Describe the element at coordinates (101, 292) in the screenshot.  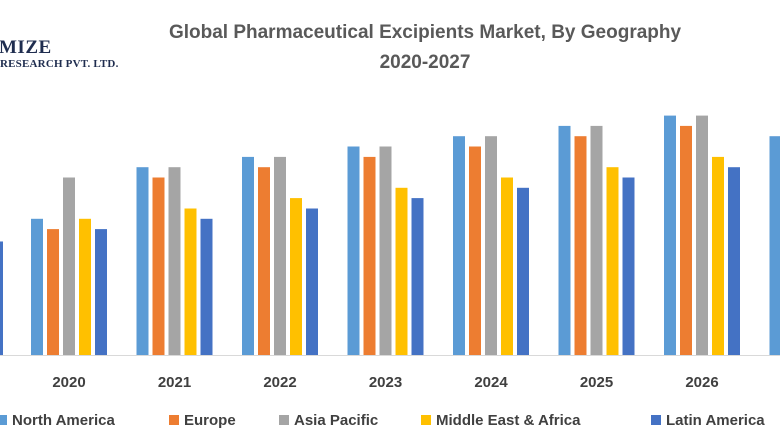
I see `bar-2020-latin-america` at that location.